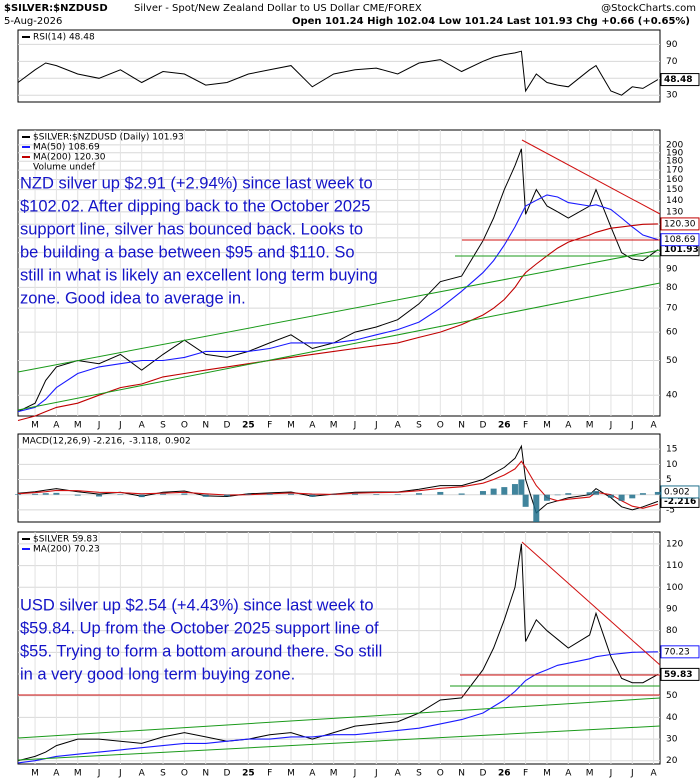  Describe the element at coordinates (672, 465) in the screenshot. I see `y-tick-label: 10` at that location.